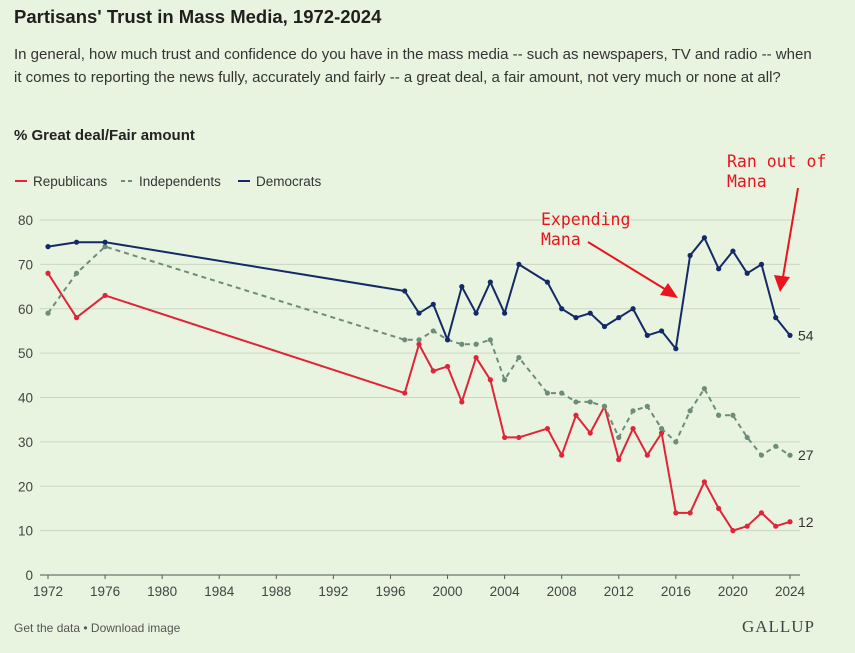 Image resolution: width=855 pixels, height=653 pixels. What do you see at coordinates (25, 531) in the screenshot?
I see `y-tick-label: 10` at bounding box center [25, 531].